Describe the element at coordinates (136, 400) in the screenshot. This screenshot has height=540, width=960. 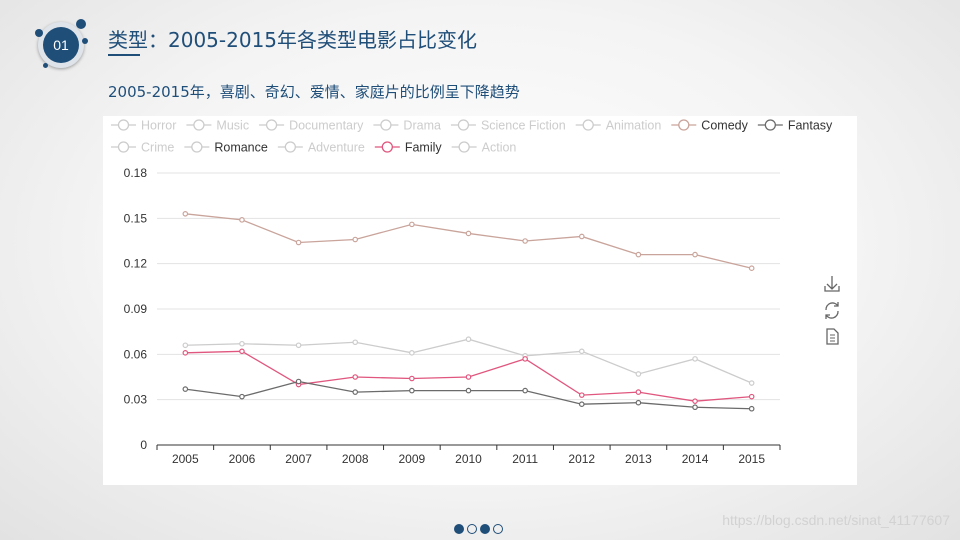
I see `y-tick-label: 0.03` at that location.